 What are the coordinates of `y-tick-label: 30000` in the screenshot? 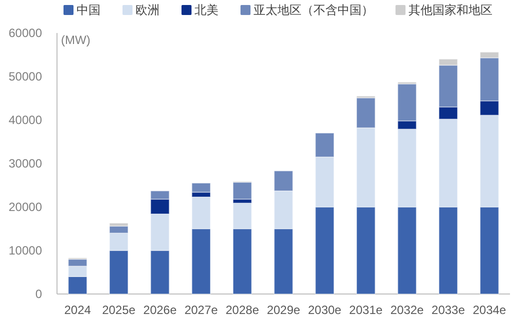 It's located at (25, 163).